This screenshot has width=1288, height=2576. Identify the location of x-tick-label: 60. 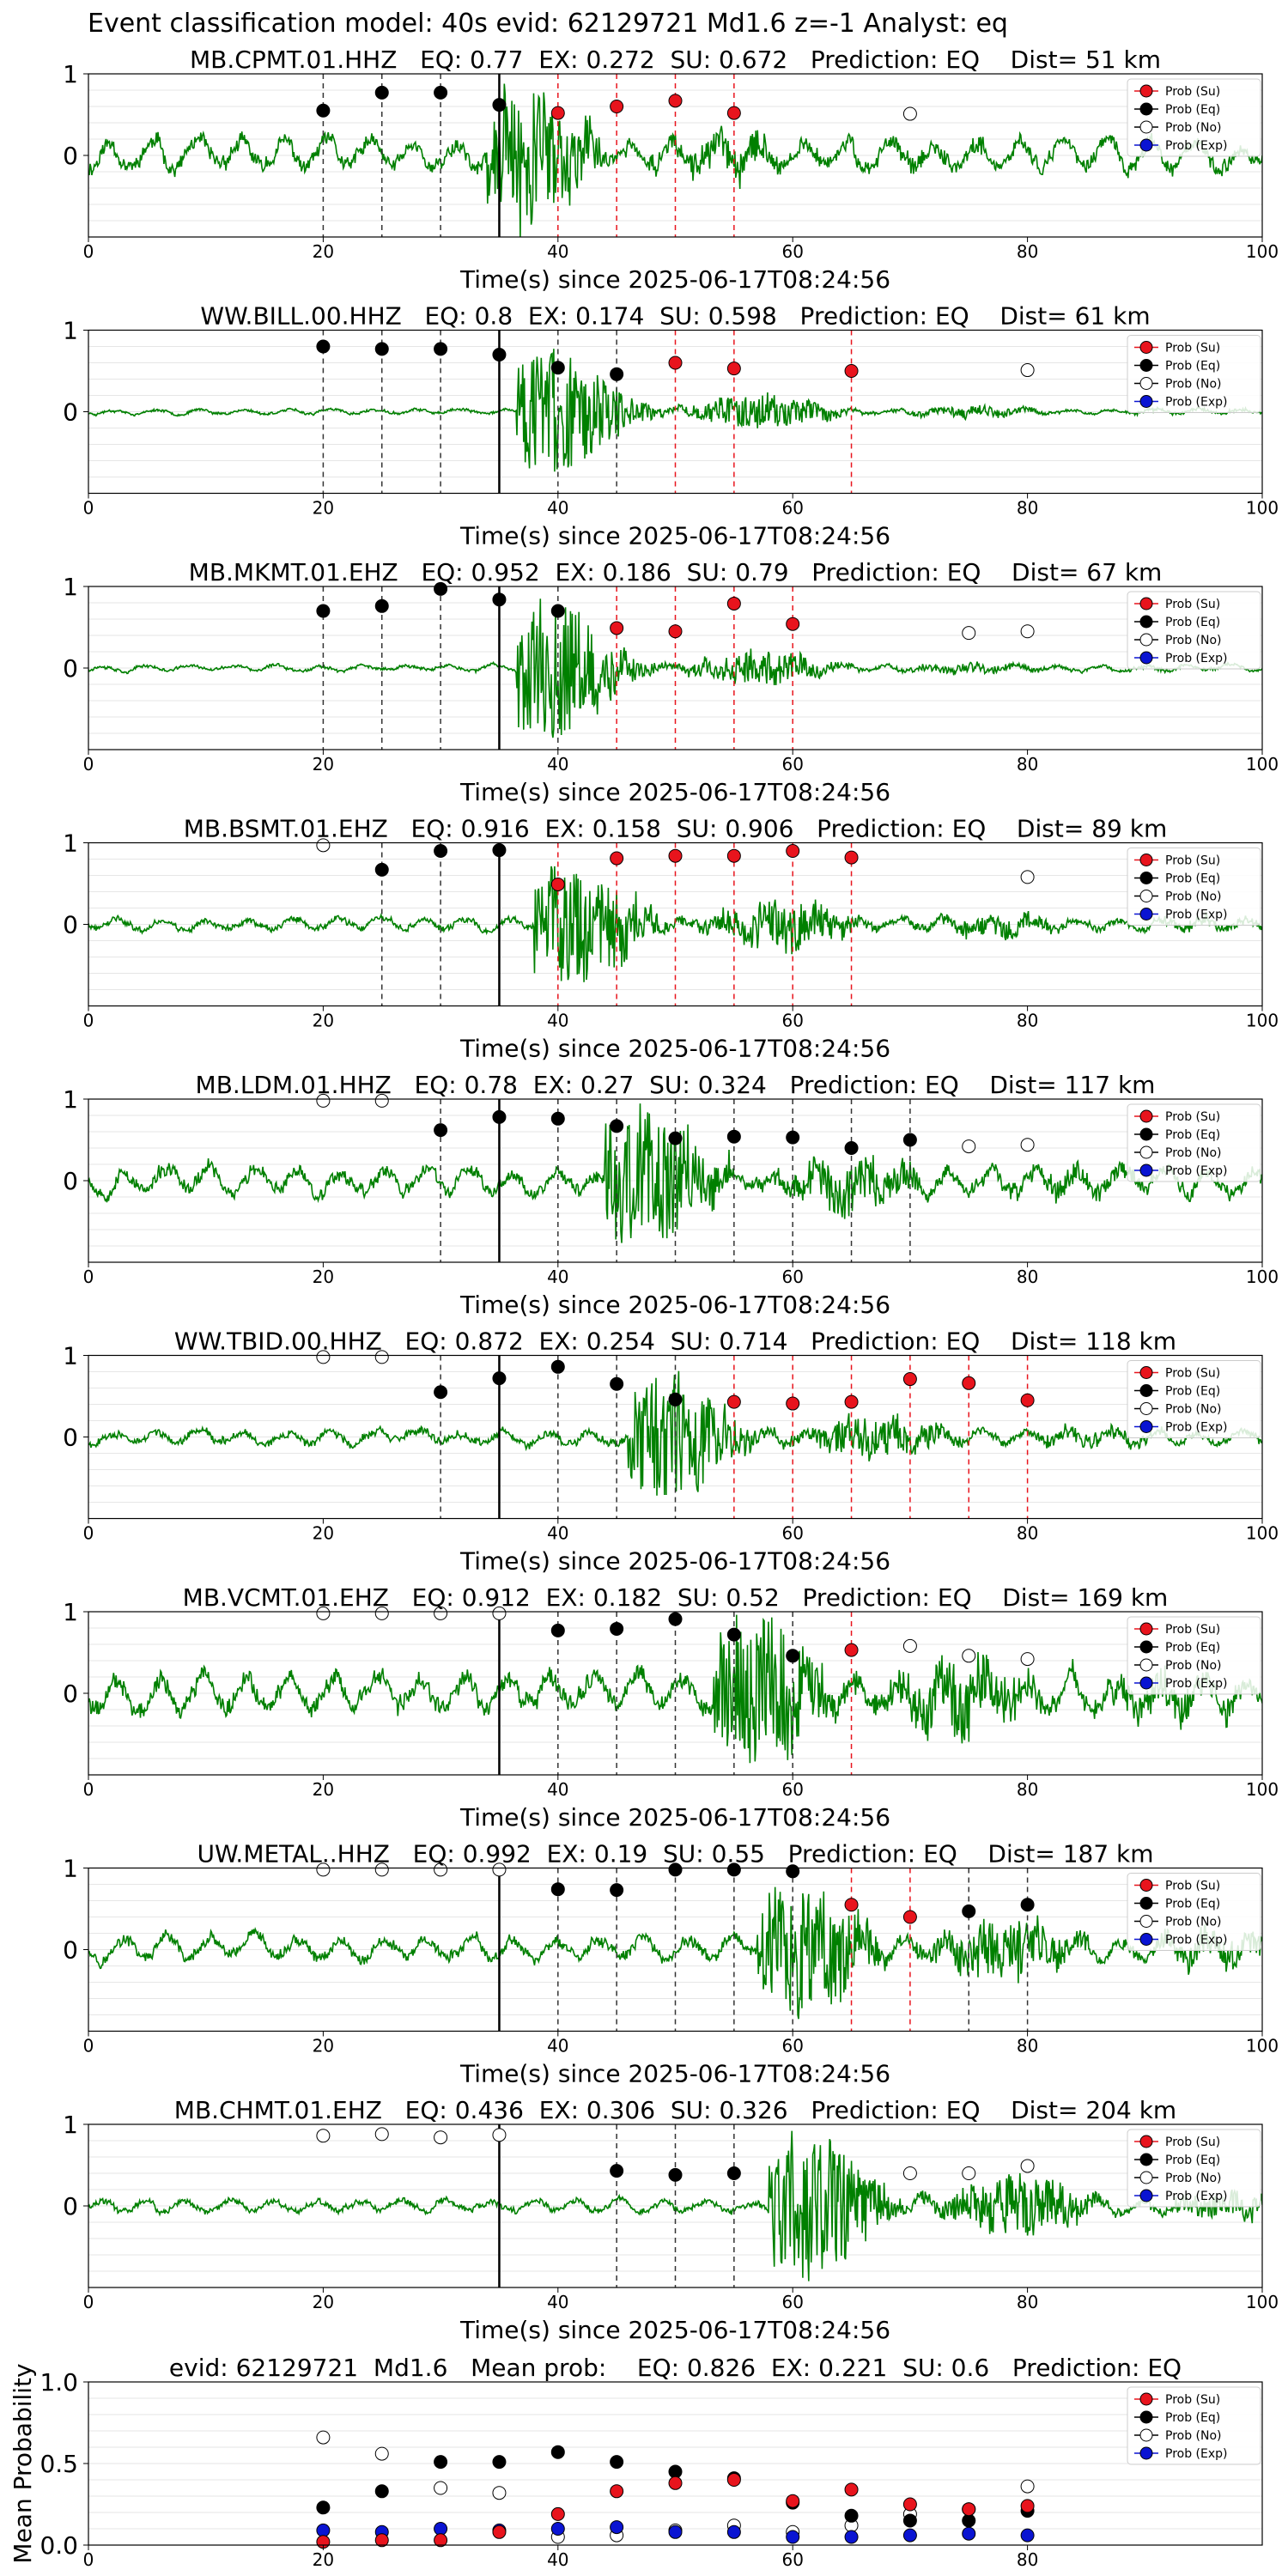
(792, 1533).